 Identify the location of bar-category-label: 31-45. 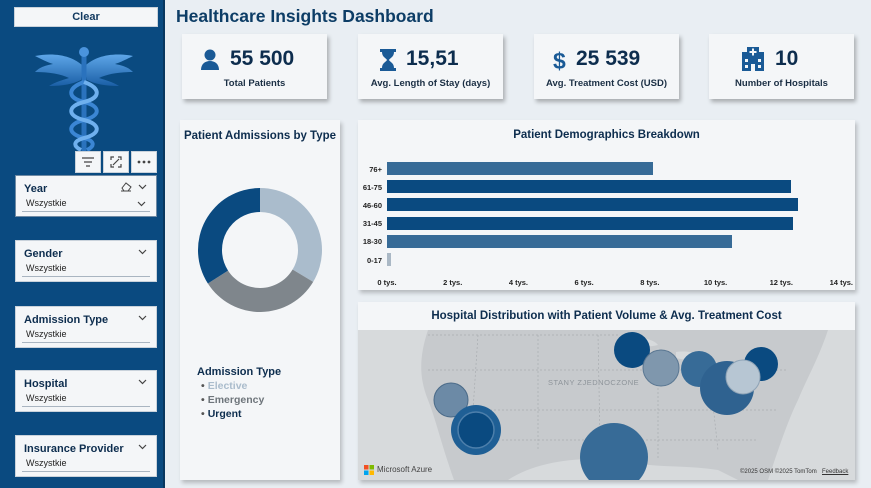
(372, 224).